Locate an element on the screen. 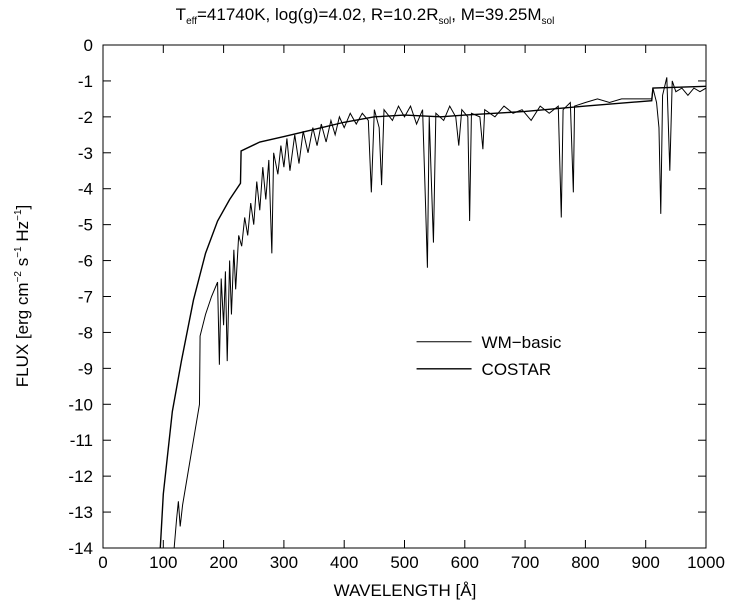 The height and width of the screenshot is (608, 730). text-part: T is located at coordinates (181, 14).